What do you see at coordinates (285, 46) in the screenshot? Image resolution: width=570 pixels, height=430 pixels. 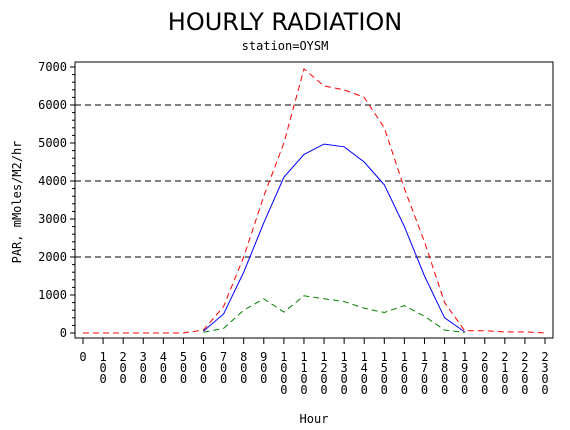 I see `chart-subtitle: station=OYSM` at bounding box center [285, 46].